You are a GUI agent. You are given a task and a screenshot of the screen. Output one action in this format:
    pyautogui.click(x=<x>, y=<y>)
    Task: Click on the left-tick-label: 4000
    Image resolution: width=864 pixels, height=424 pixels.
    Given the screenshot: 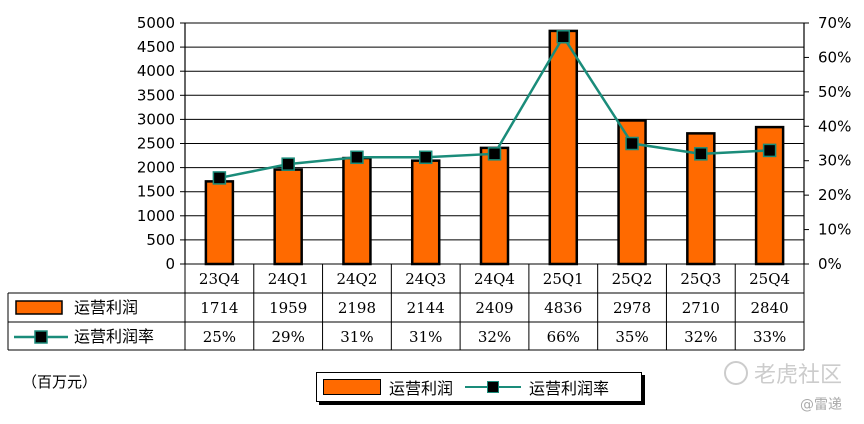 What is the action you would take?
    pyautogui.click(x=156, y=71)
    